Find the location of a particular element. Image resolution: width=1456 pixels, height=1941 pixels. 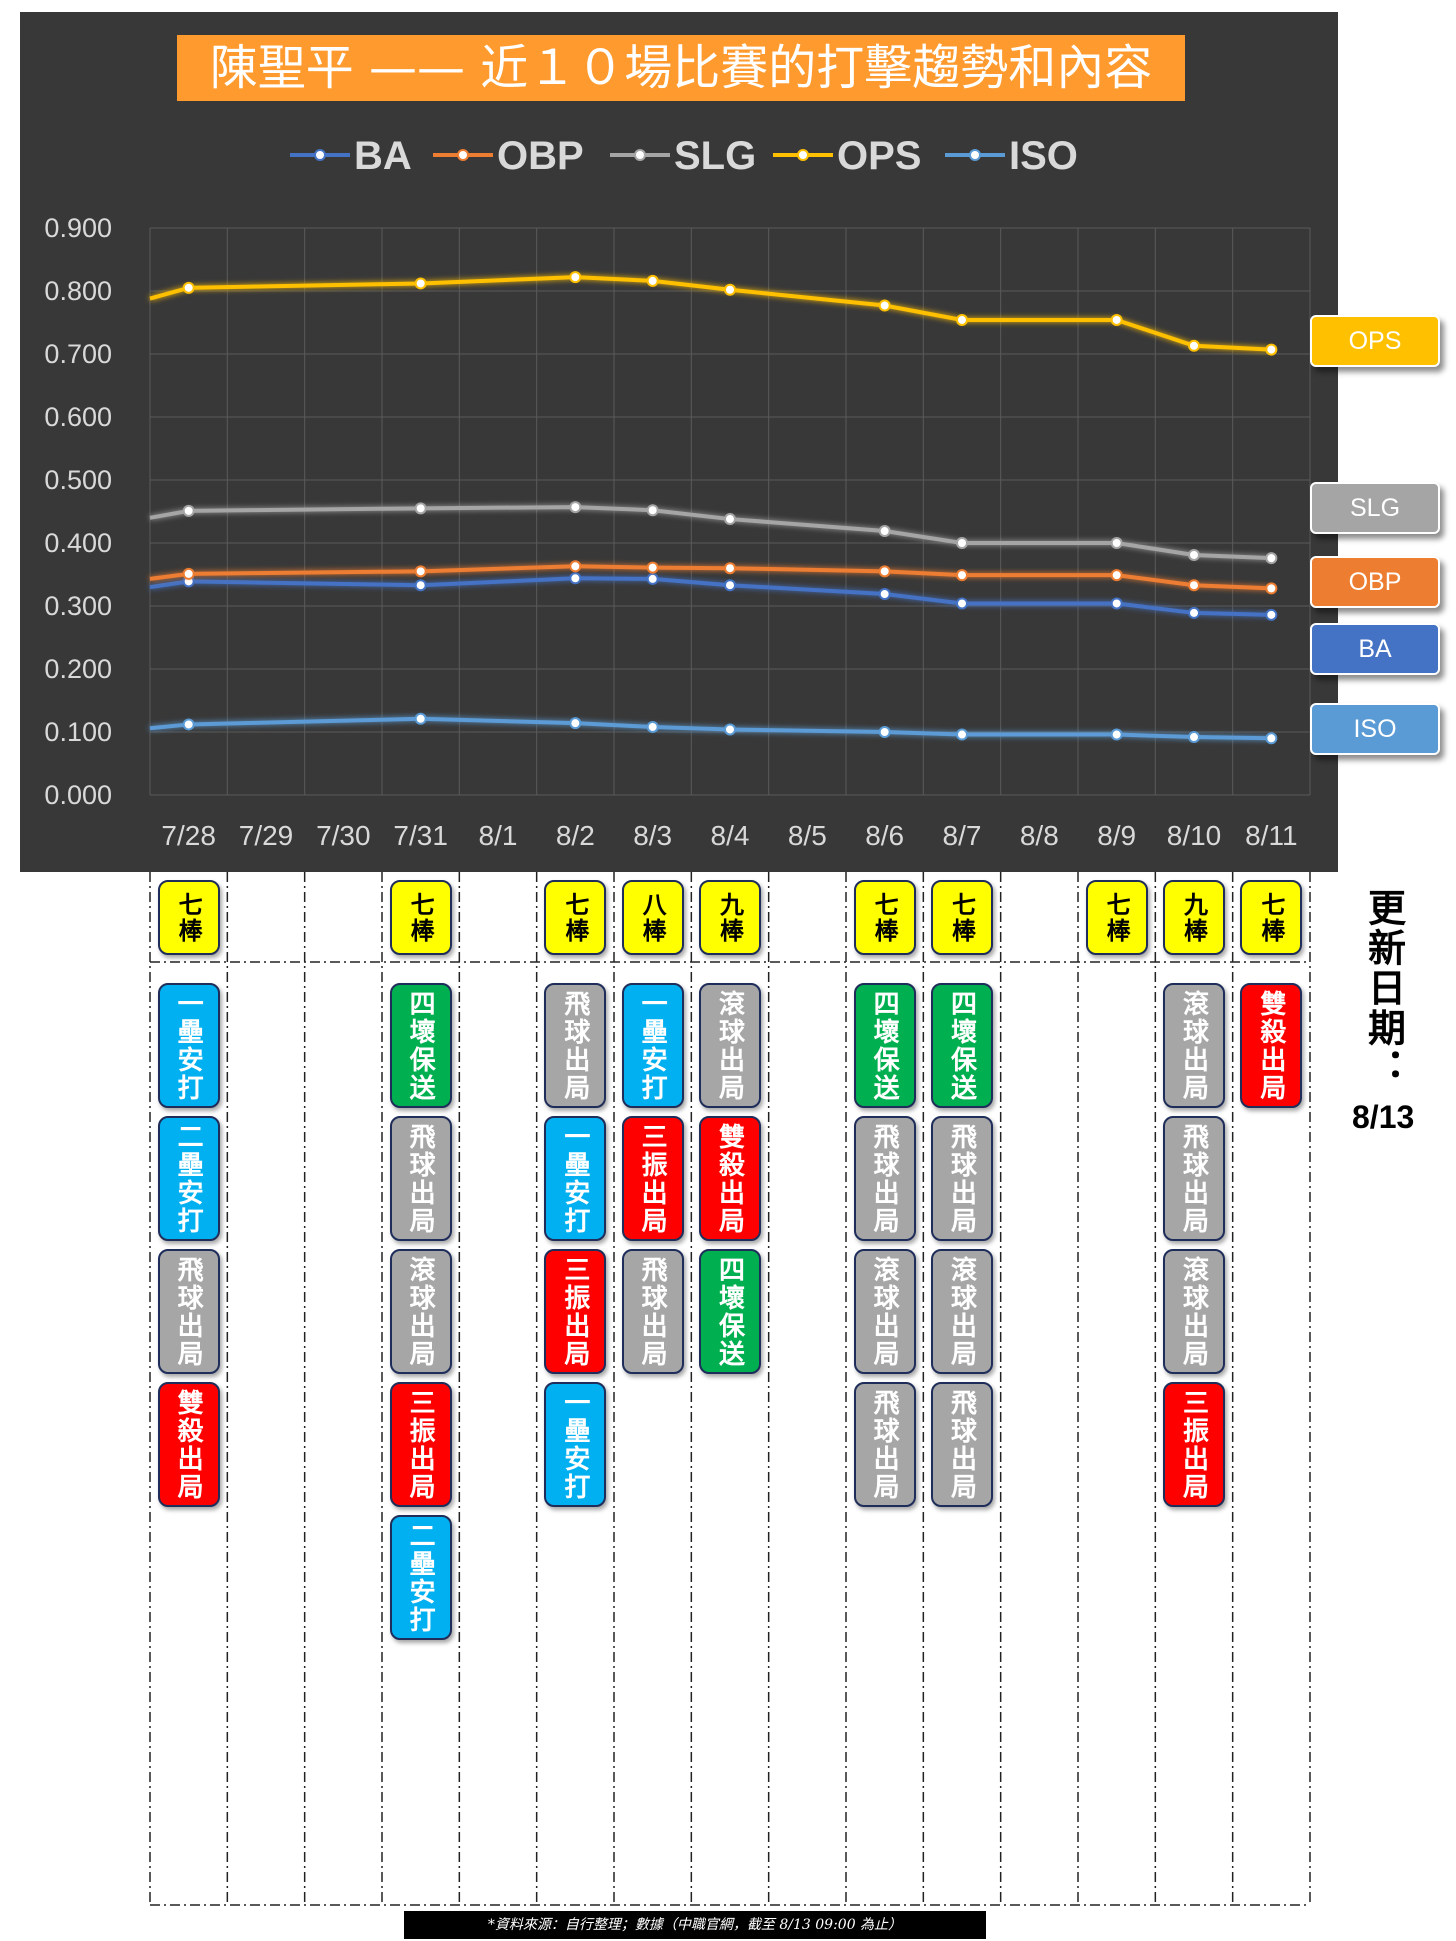

x-tick-label: 8/2 is located at coordinates (575, 835).